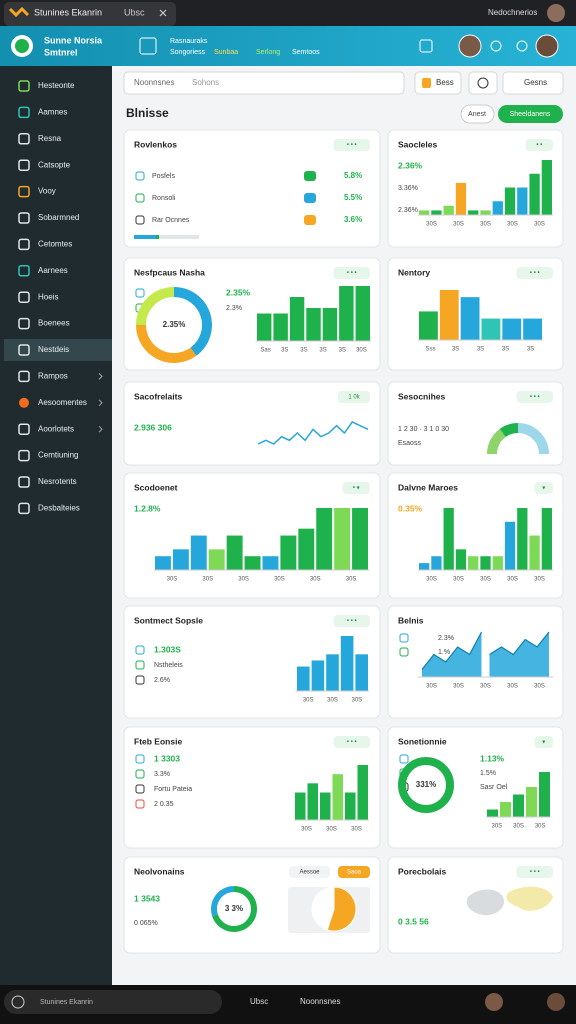  What do you see at coordinates (422, 871) in the screenshot?
I see `card-title: Porecbolais` at bounding box center [422, 871].